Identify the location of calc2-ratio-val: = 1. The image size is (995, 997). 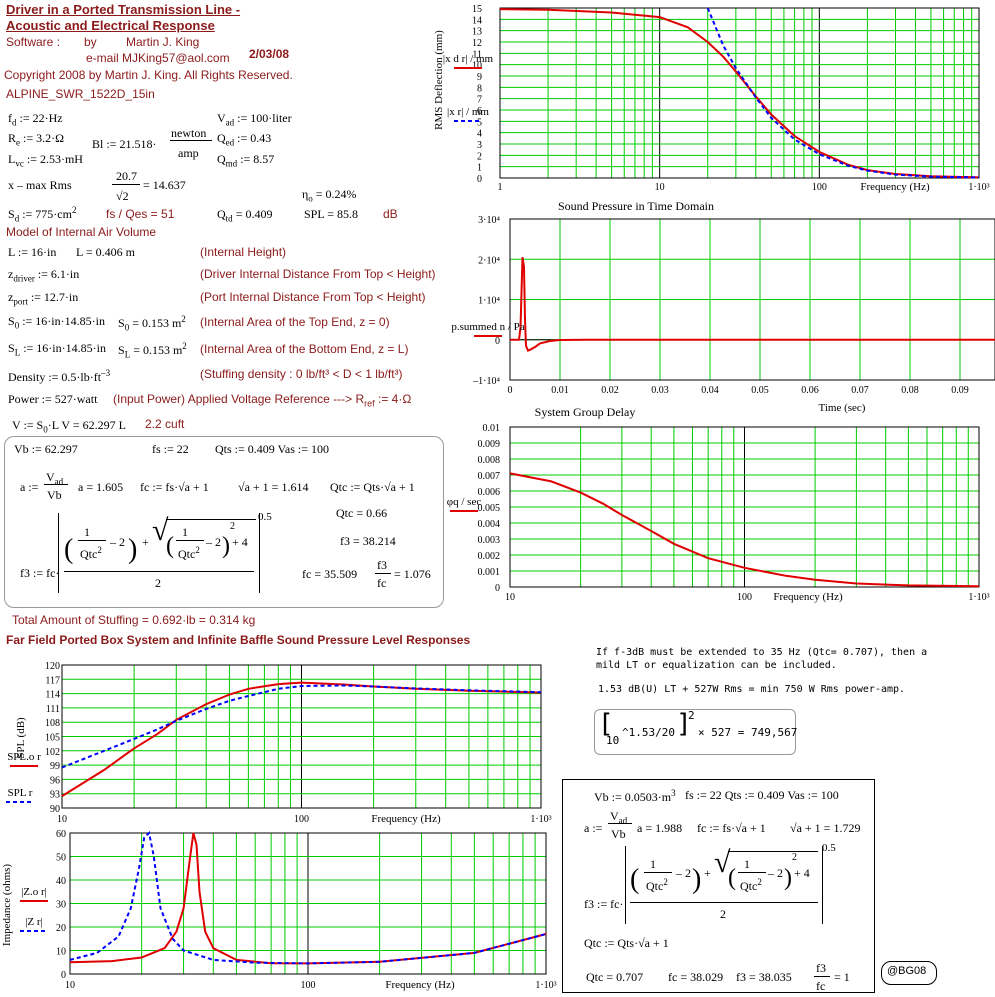
(842, 977).